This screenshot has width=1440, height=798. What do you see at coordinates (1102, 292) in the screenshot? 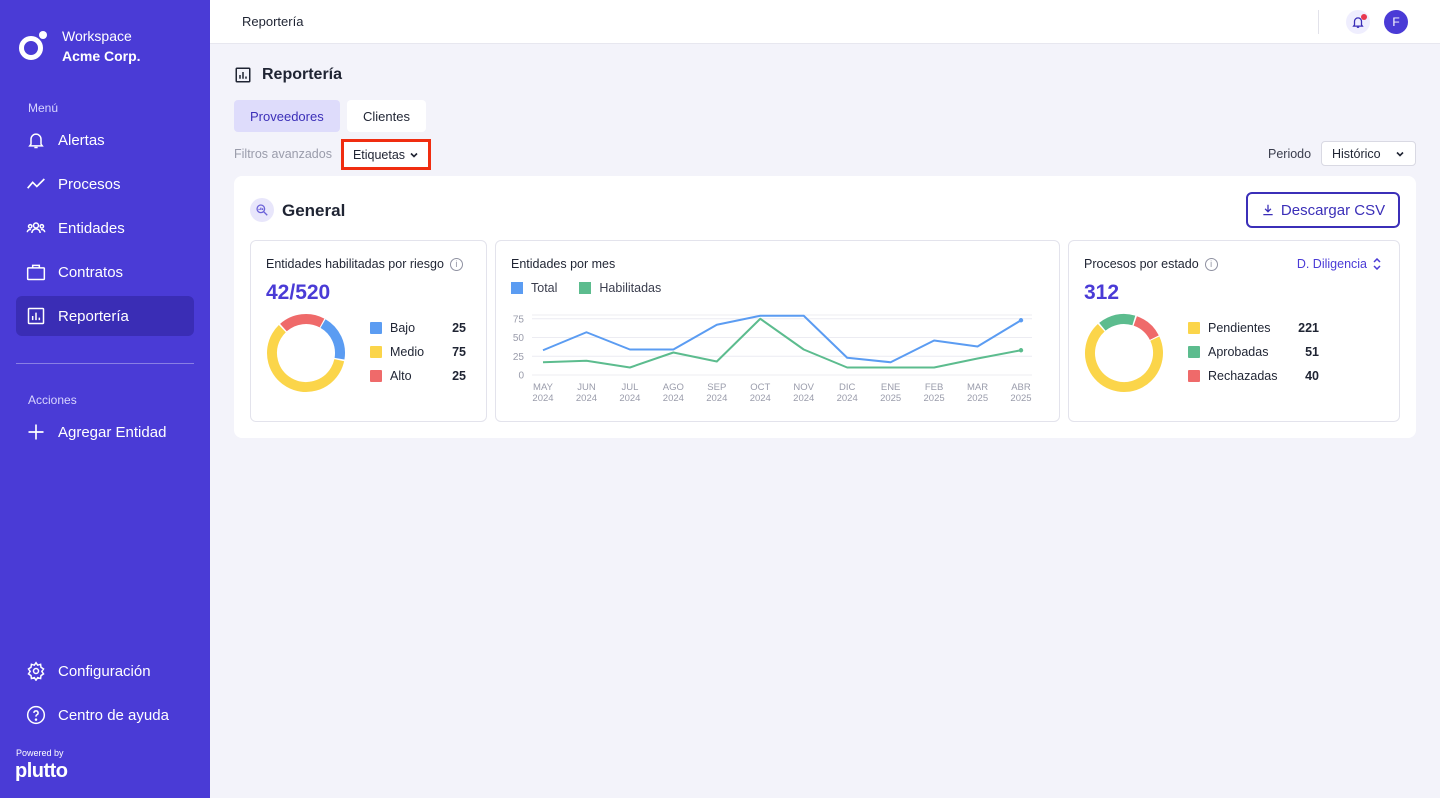
I see `process-total-value: 312` at bounding box center [1102, 292].